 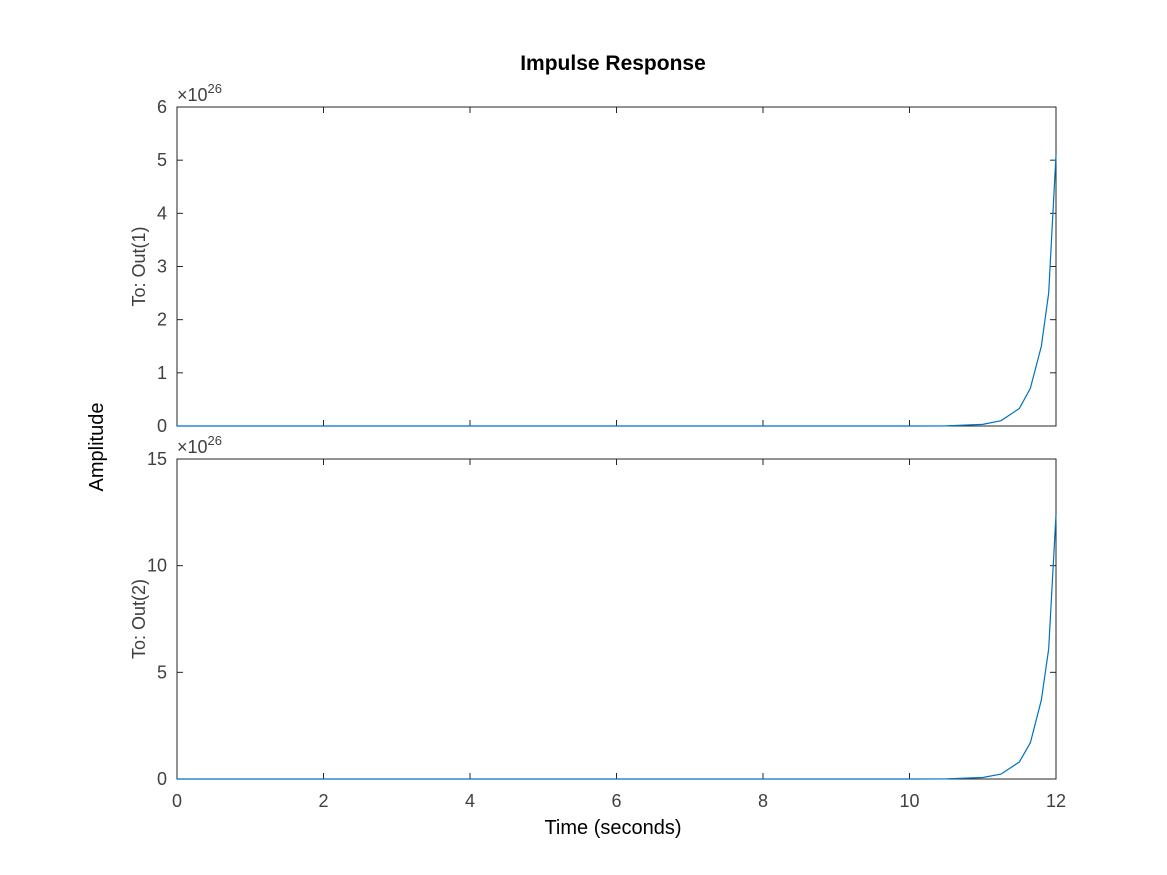 I want to click on chart-title: Impulse Response, so click(x=613, y=63).